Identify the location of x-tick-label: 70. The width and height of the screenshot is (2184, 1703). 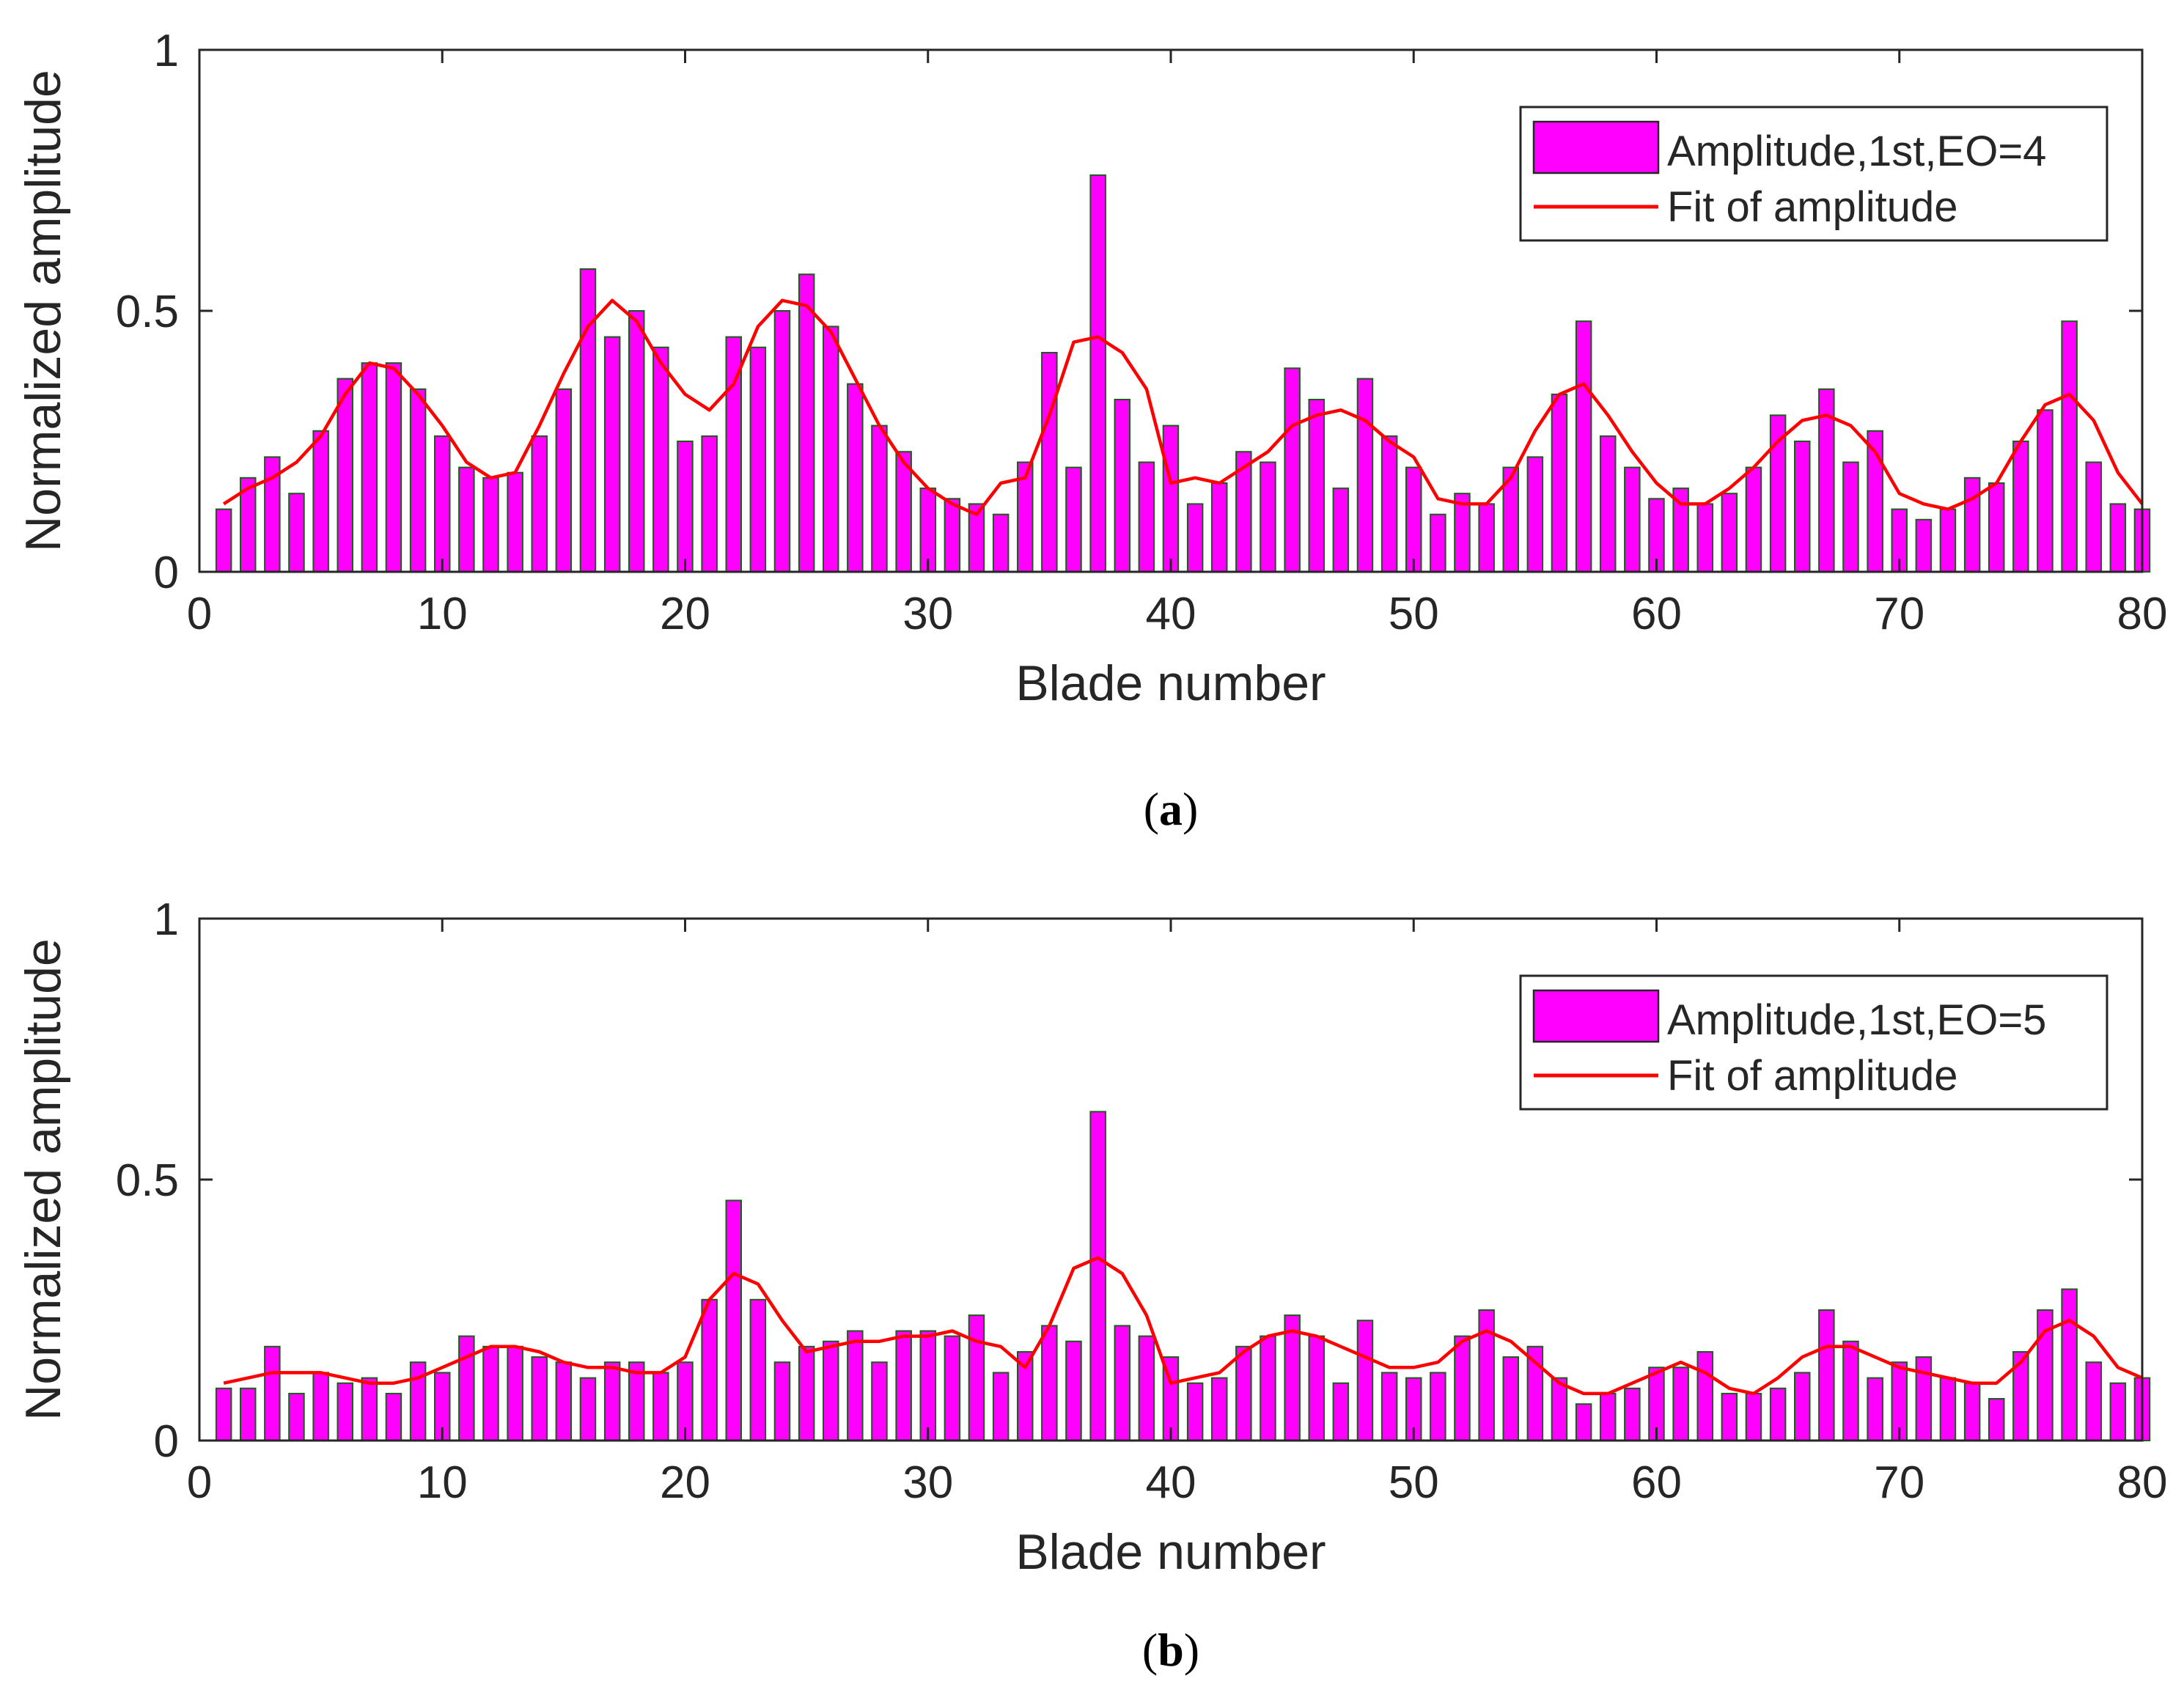
(1899, 614).